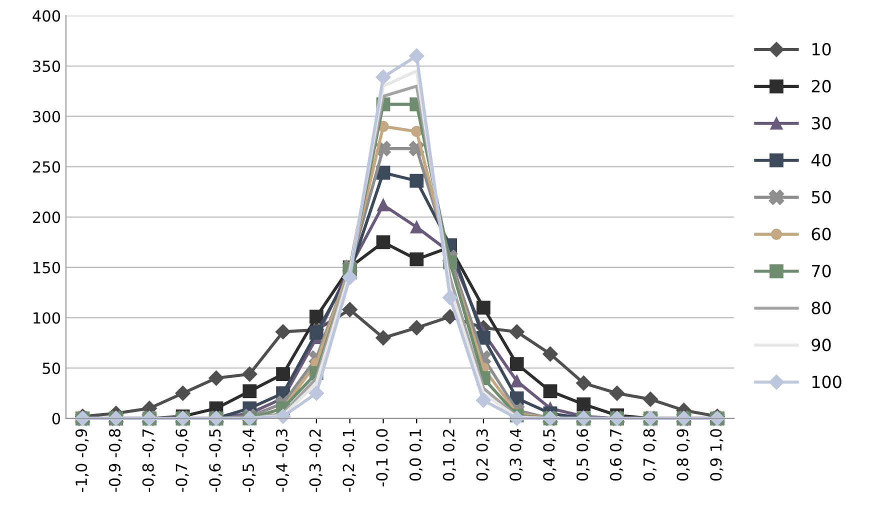 This screenshot has width=879, height=523. I want to click on y-tick-label: 0, so click(56, 418).